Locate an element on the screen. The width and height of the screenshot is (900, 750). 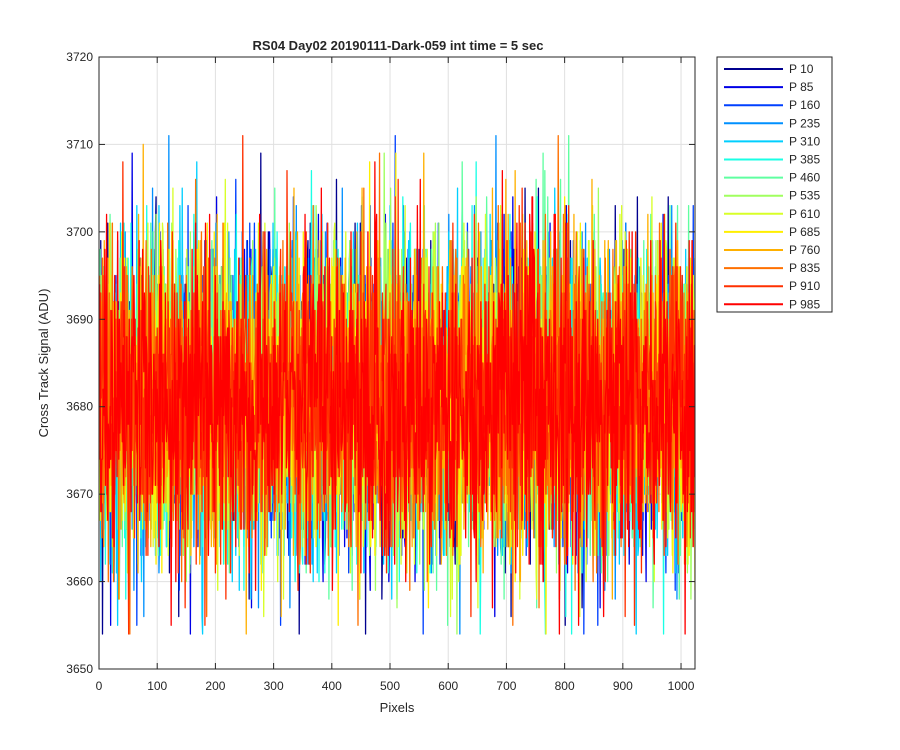
x-tick-label: 1000 is located at coordinates (681, 686).